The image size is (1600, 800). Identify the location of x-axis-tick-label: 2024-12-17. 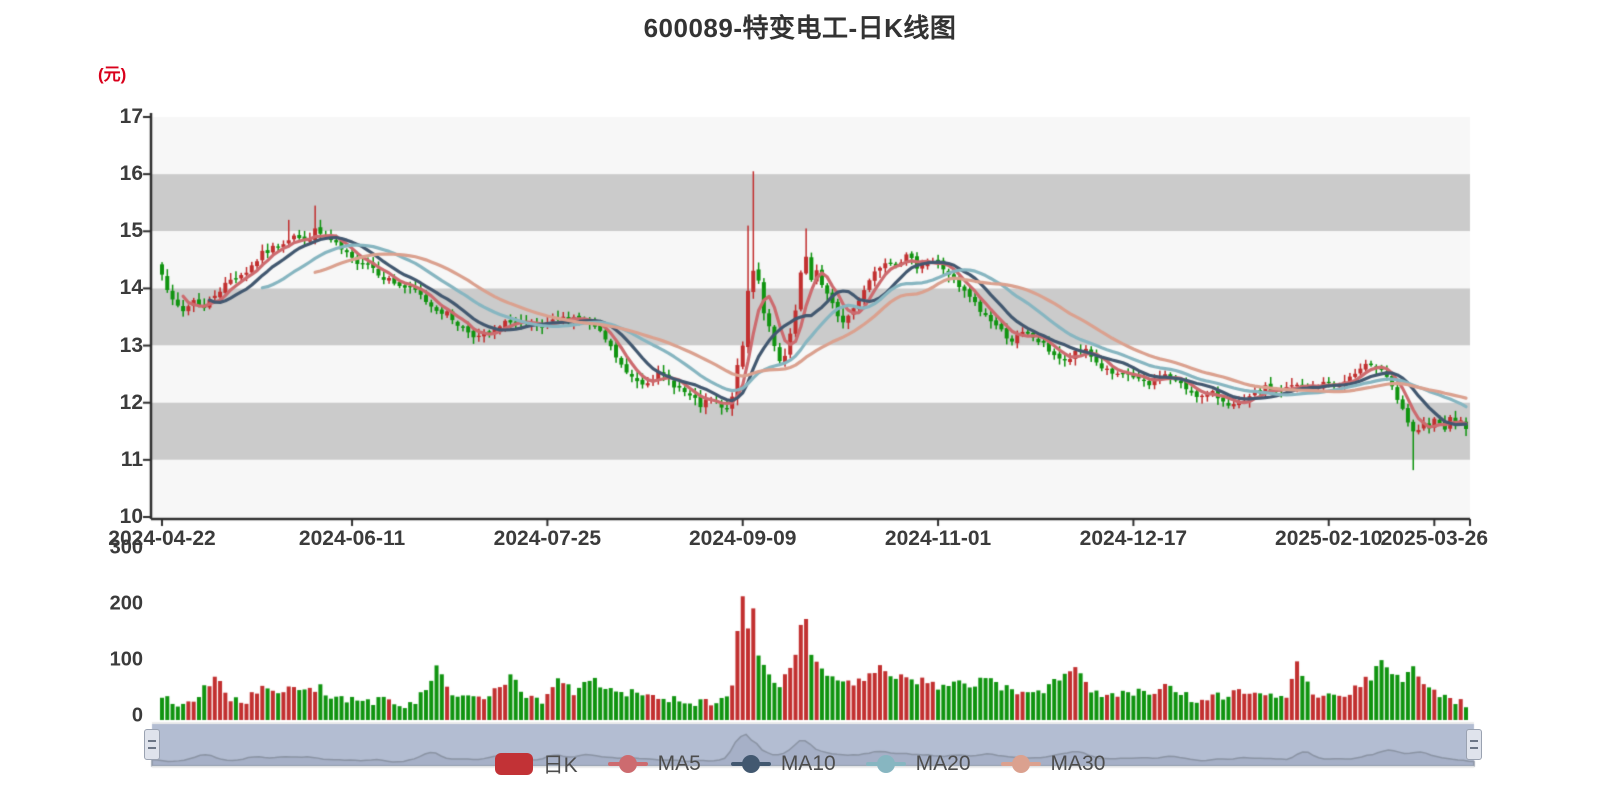
(1133, 538).